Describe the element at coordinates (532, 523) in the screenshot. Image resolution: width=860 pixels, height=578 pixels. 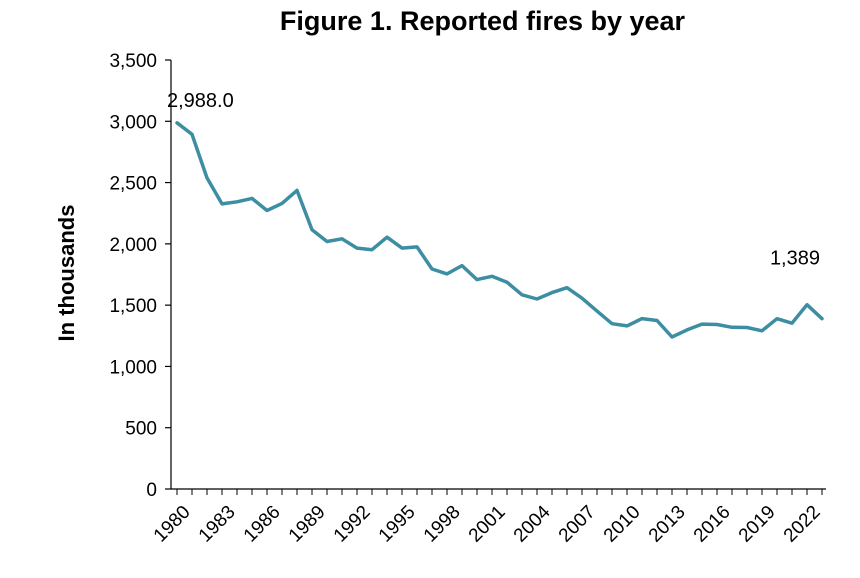
I see `x-tick-label: 2004` at that location.